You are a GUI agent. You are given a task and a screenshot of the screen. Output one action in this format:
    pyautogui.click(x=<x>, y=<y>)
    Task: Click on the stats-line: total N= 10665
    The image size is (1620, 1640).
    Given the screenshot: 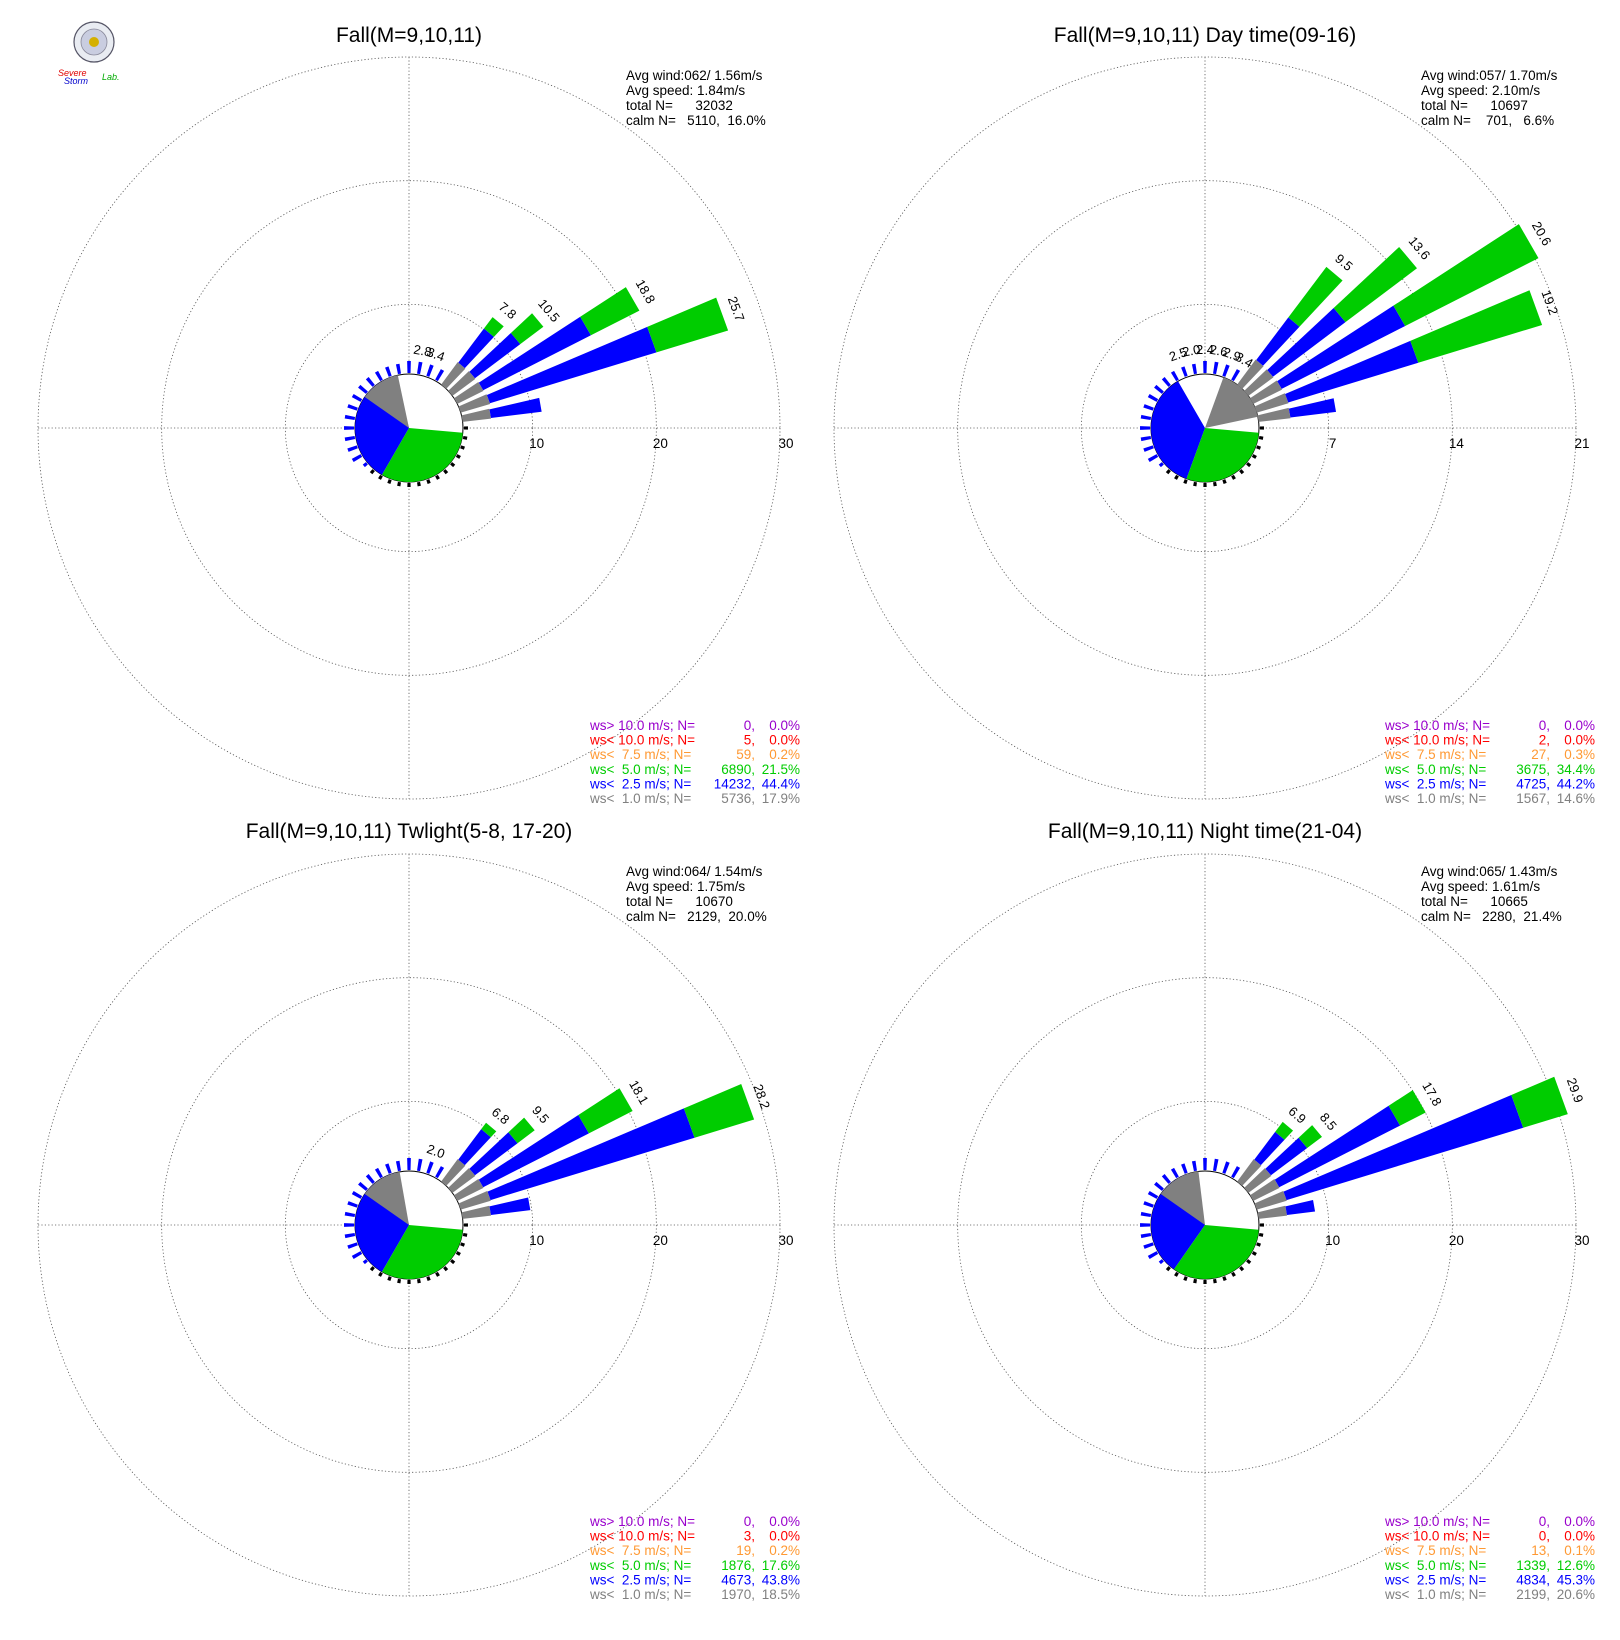 What is the action you would take?
    pyautogui.click(x=1474, y=901)
    